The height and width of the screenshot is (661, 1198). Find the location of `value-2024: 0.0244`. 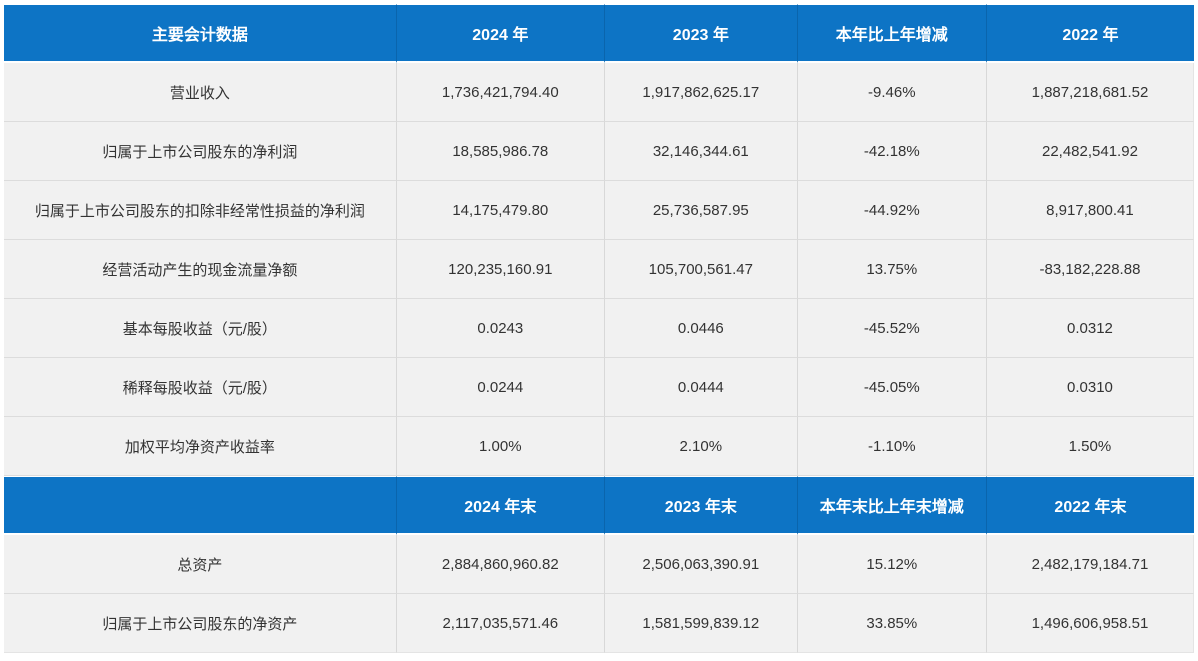

value-2024: 0.0244 is located at coordinates (500, 387).